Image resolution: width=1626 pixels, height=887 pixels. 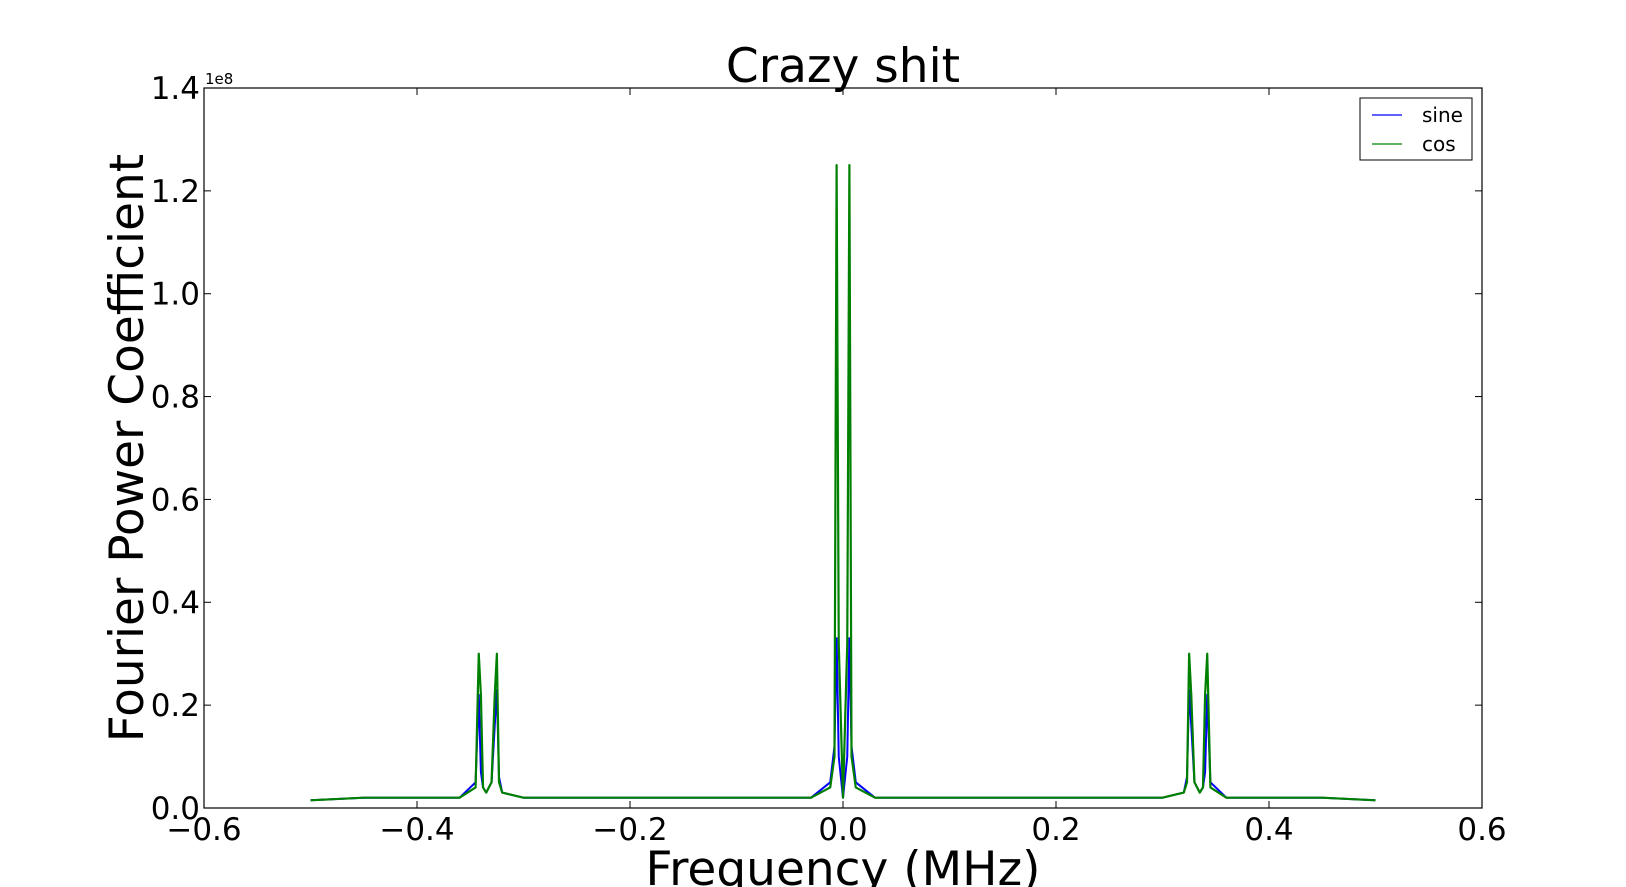 What do you see at coordinates (1439, 144) in the screenshot?
I see `legend-cos-label: cos` at bounding box center [1439, 144].